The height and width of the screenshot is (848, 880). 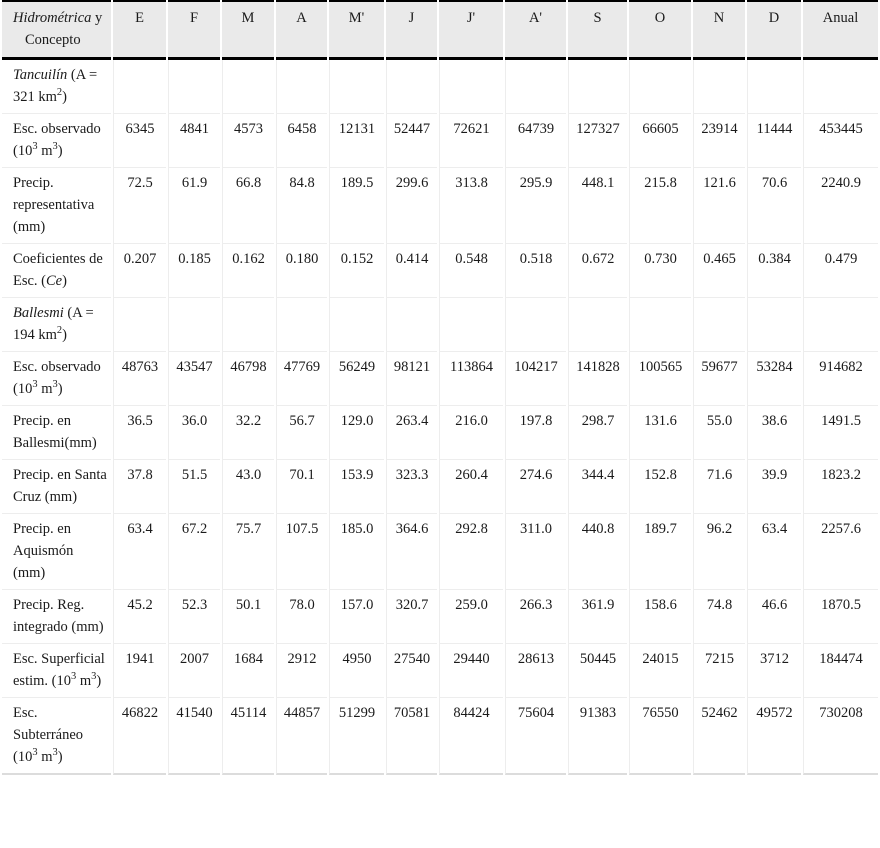 I want to click on value-cell: 2912, so click(x=301, y=671).